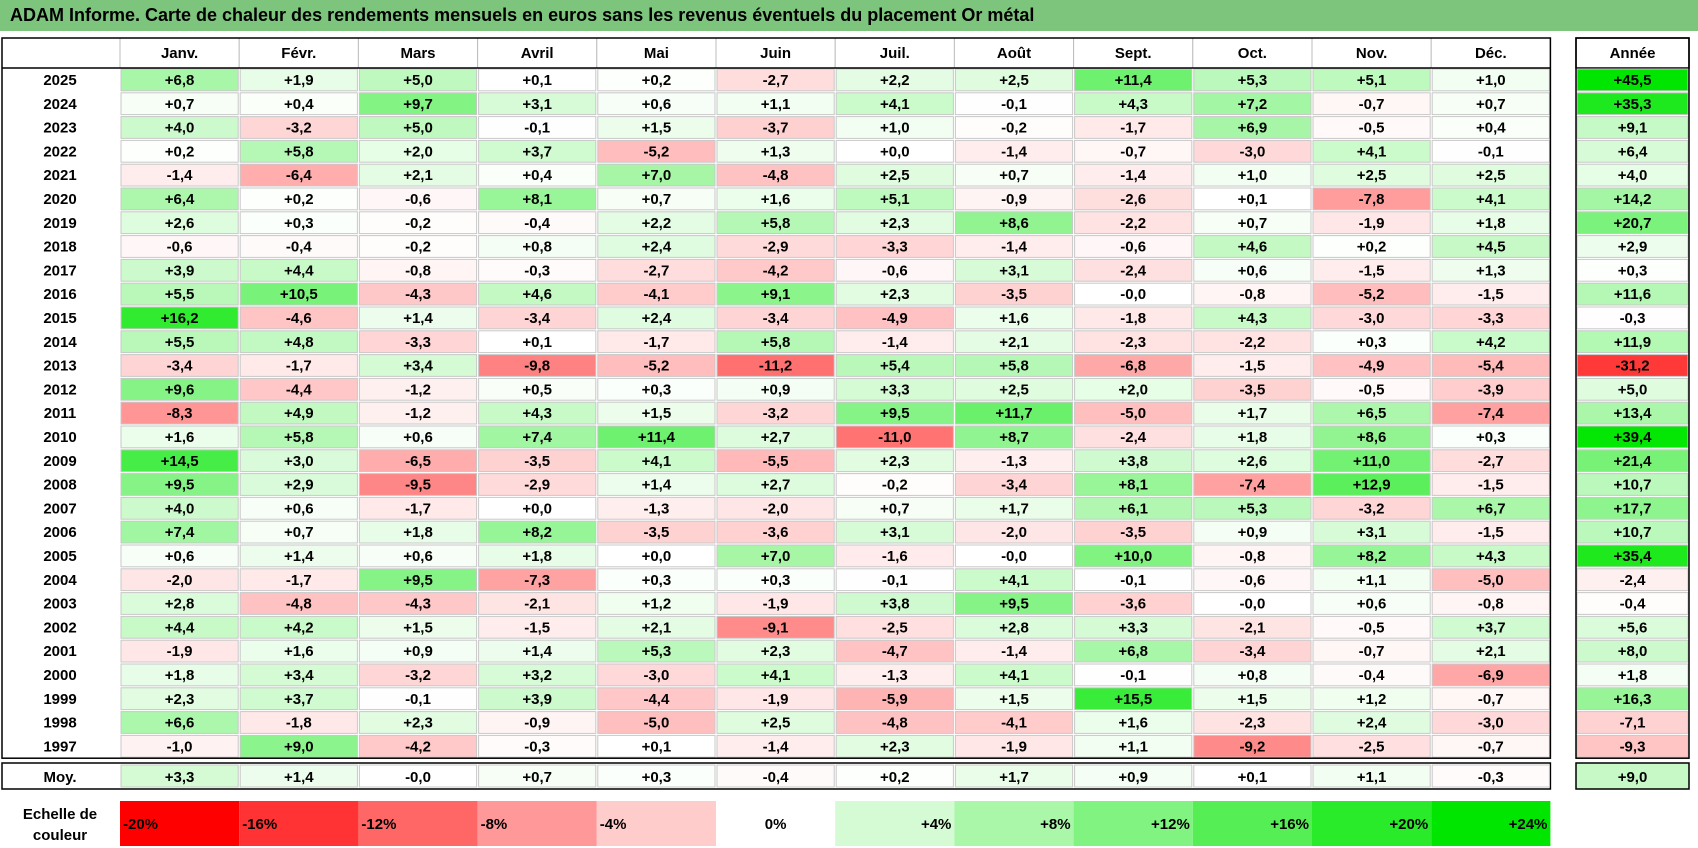 The image size is (1698, 848). I want to click on heatmap-cell-value: -0,7, so click(1491, 746).